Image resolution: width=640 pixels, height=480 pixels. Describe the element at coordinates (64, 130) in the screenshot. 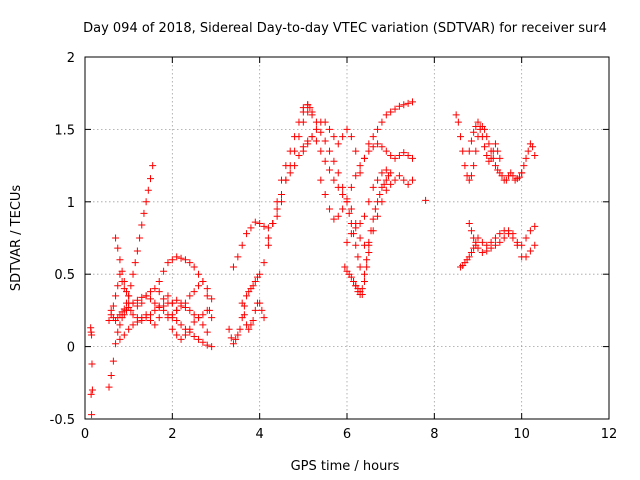

I see `y-tick-label: 1.5` at that location.